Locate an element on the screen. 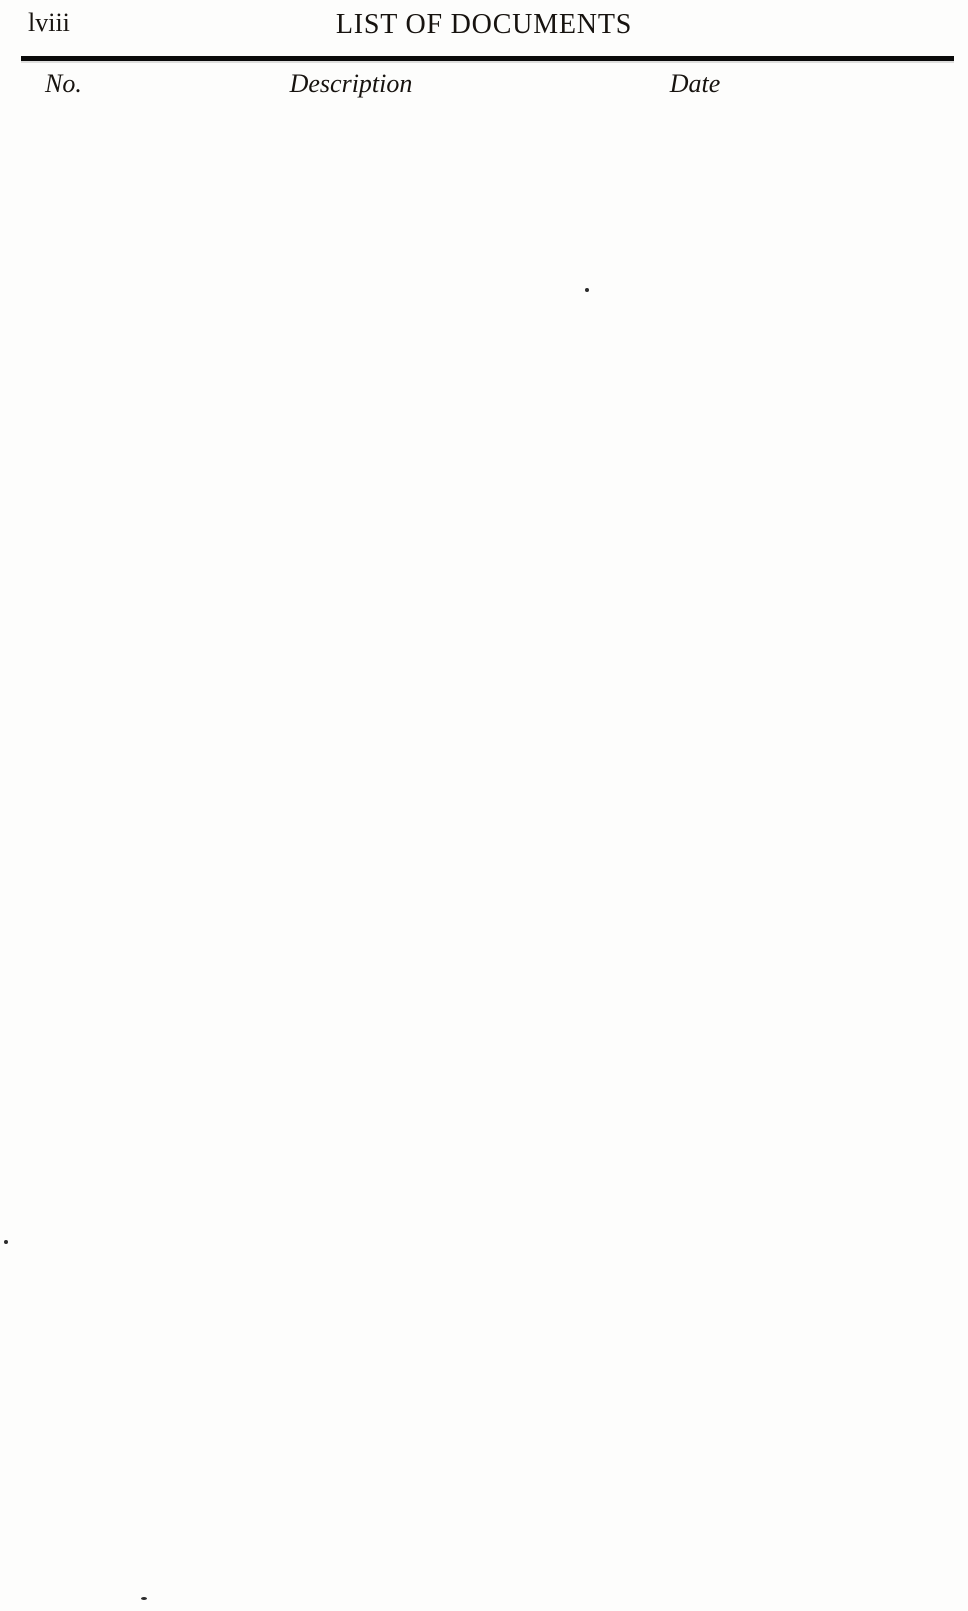  page-header: lviii LIST OF DOCUMENTS is located at coordinates (484, 28).